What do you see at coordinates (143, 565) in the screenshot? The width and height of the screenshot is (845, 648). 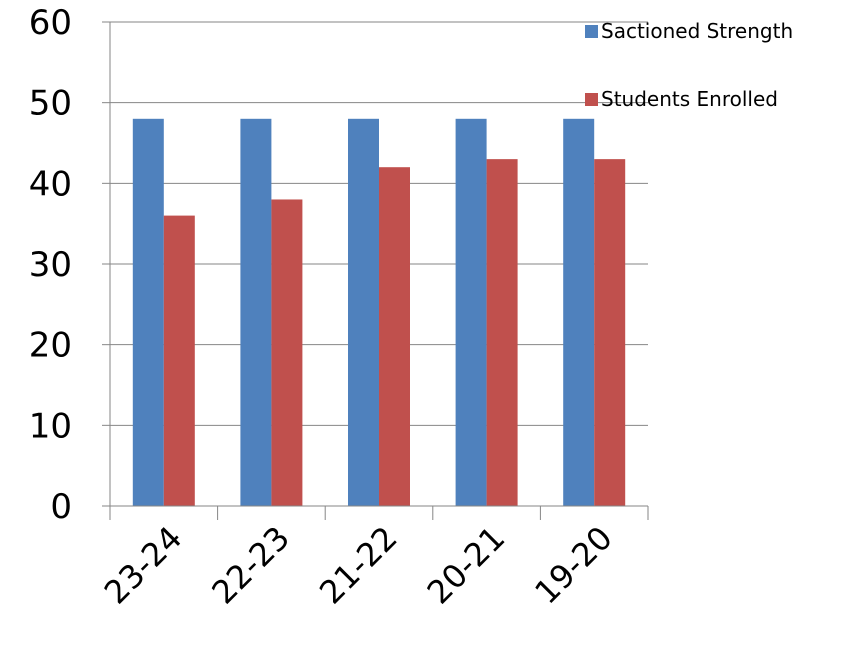 I see `x-category-label: 23-24` at bounding box center [143, 565].